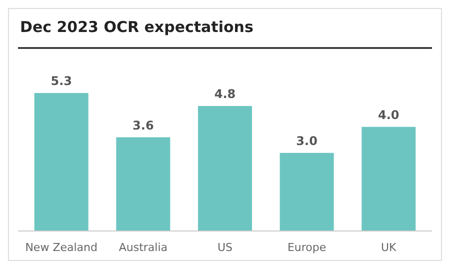 This screenshot has height=269, width=450. Describe the element at coordinates (143, 247) in the screenshot. I see `x-tick-label: Australia` at that location.